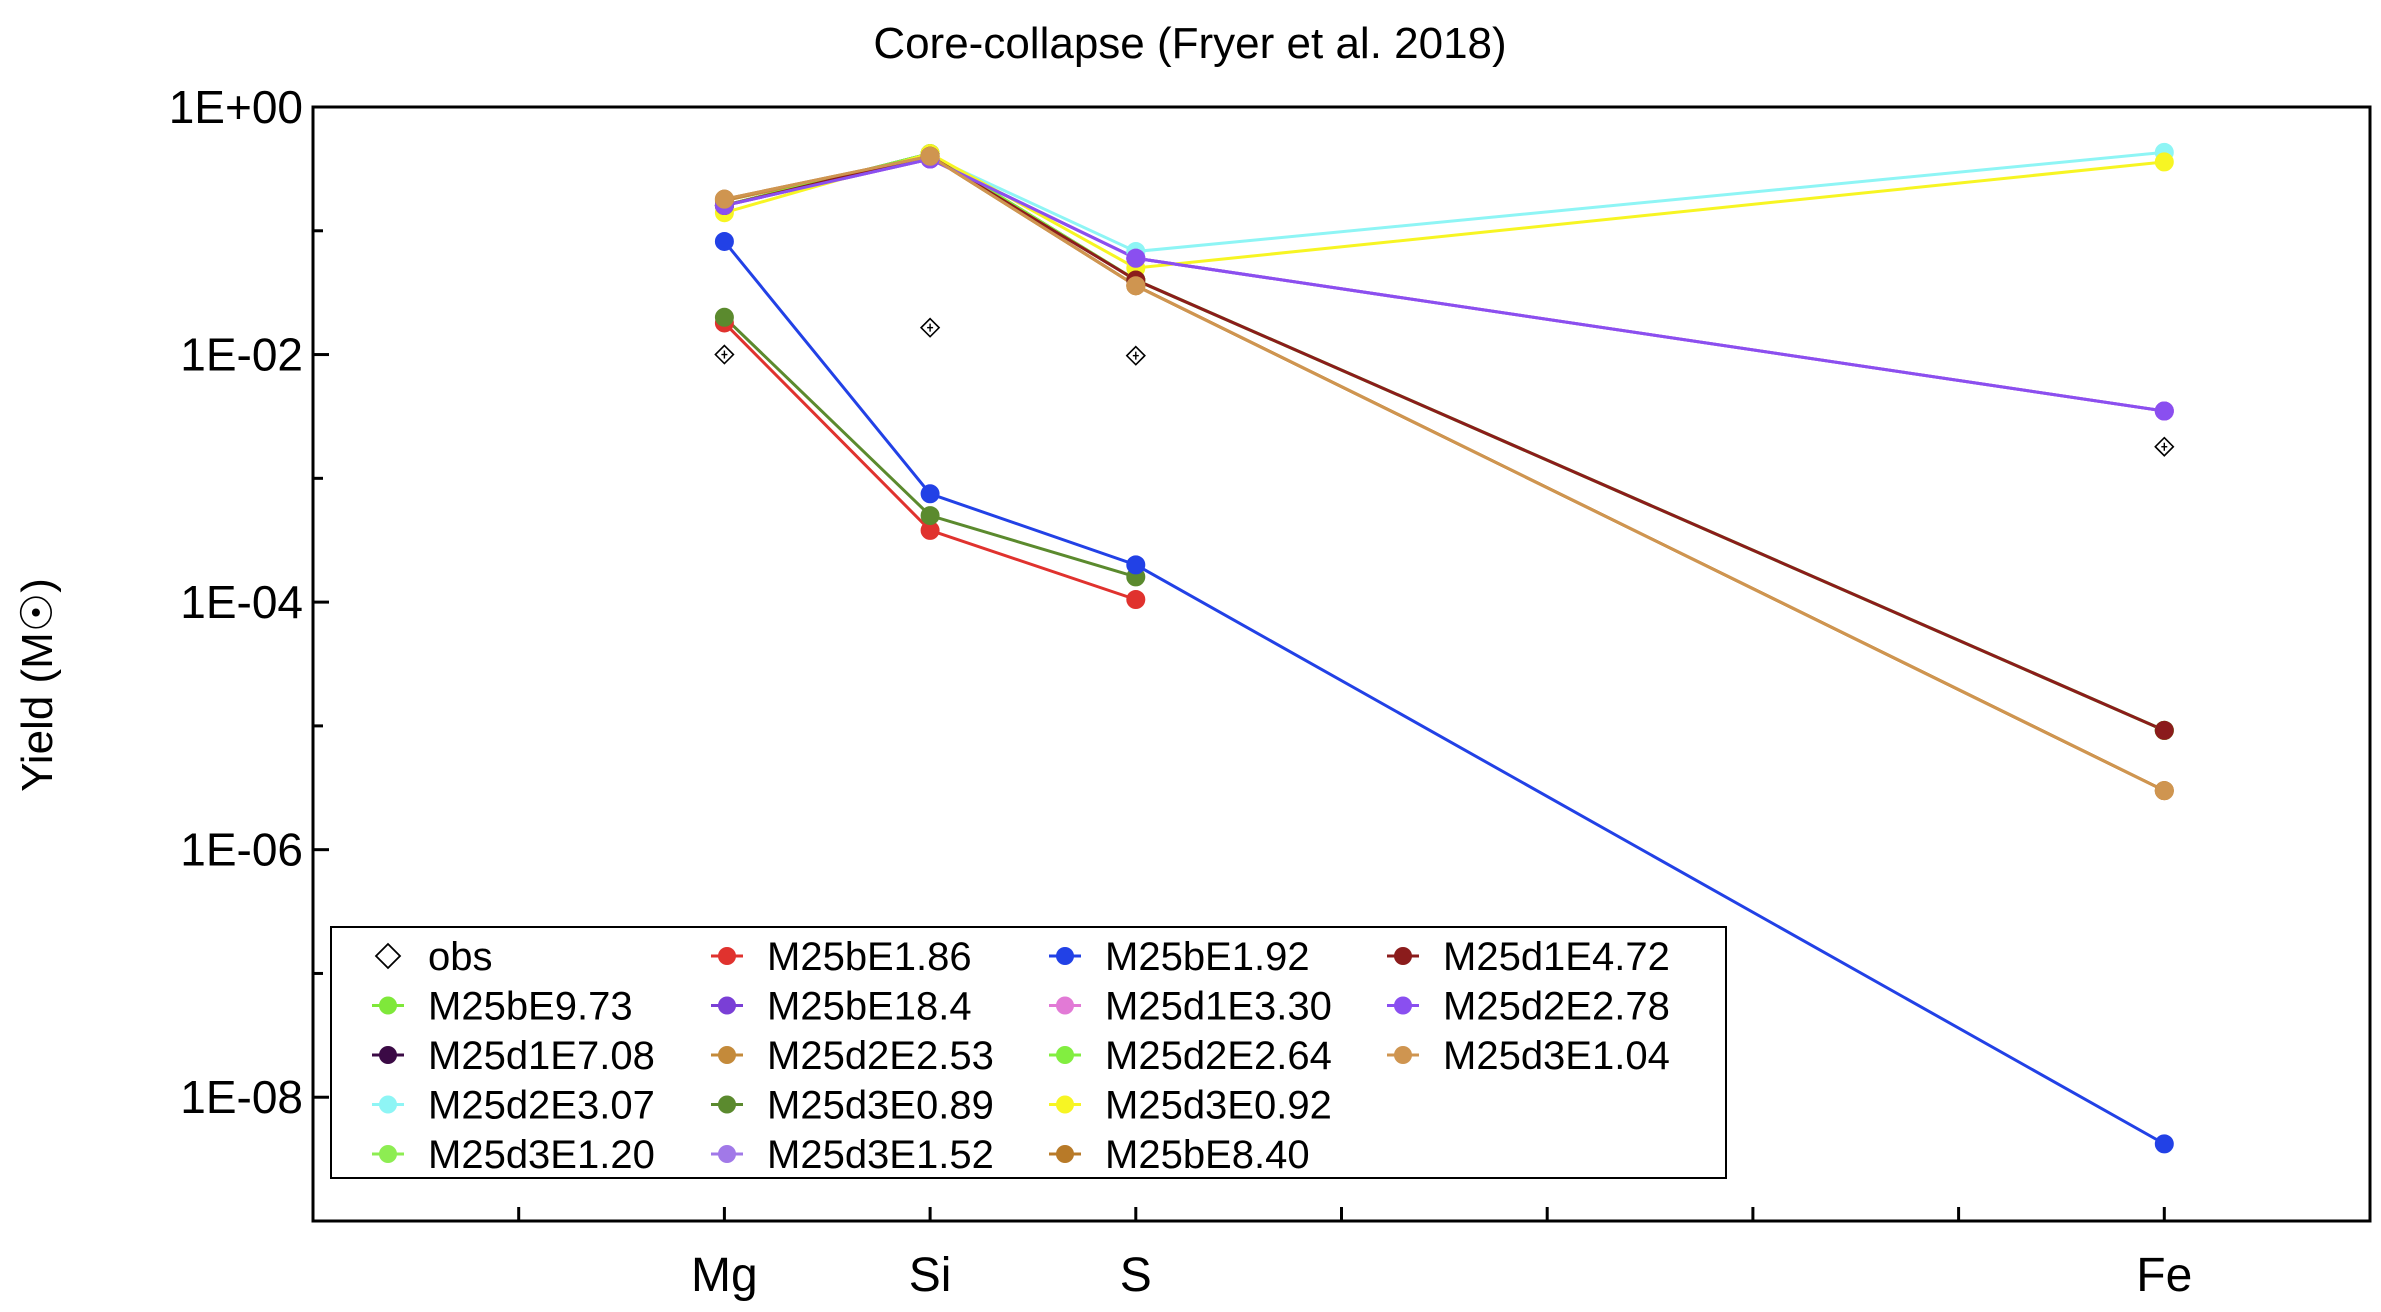 This screenshot has height=1312, width=2381. I want to click on legend-label: M25bE8.40, so click(1207, 1155).